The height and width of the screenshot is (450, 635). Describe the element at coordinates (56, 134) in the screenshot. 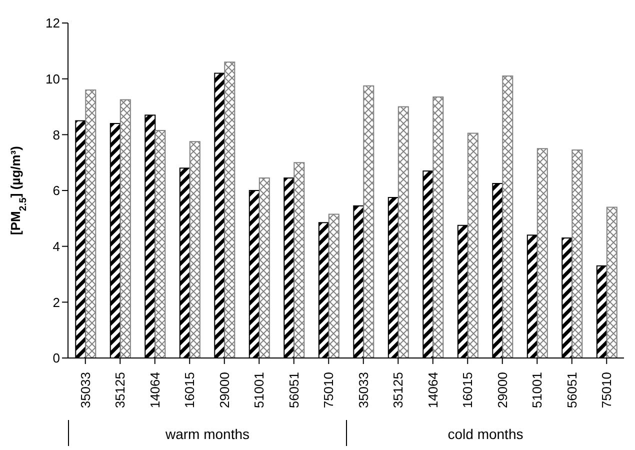

I see `y-tick-label: 8` at that location.